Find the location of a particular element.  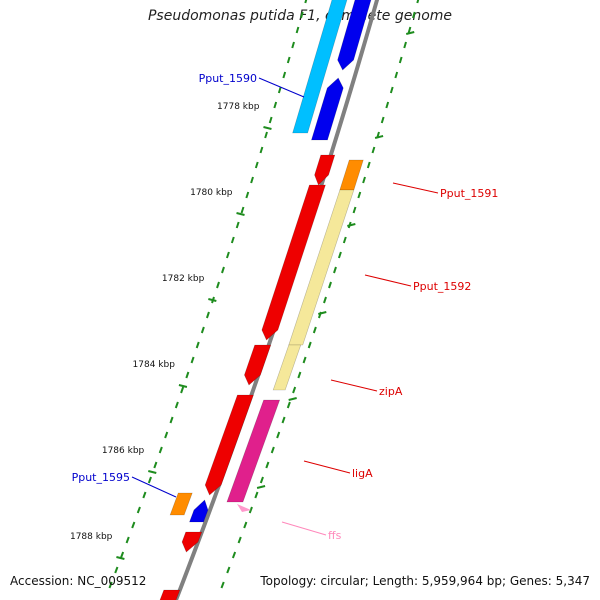

kbp-tick-label: 1782 kbp is located at coordinates (183, 279).